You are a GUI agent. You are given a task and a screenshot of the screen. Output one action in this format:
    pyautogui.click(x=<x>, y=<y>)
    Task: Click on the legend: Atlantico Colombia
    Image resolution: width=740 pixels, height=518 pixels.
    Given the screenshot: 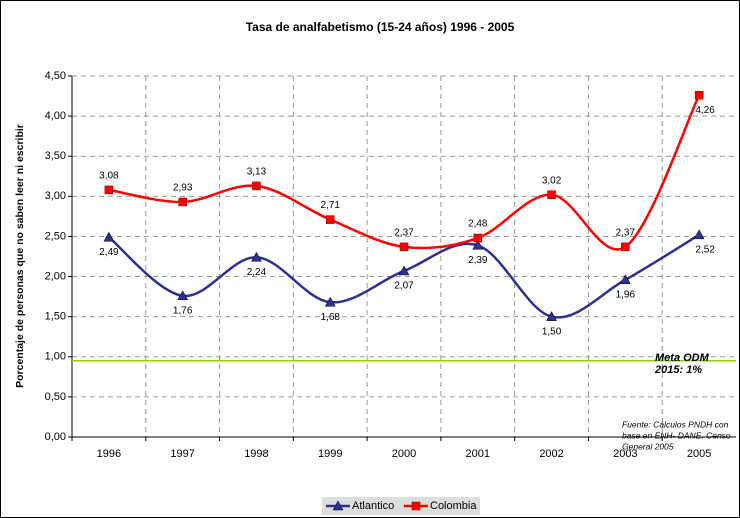 What is the action you would take?
    pyautogui.click(x=401, y=506)
    